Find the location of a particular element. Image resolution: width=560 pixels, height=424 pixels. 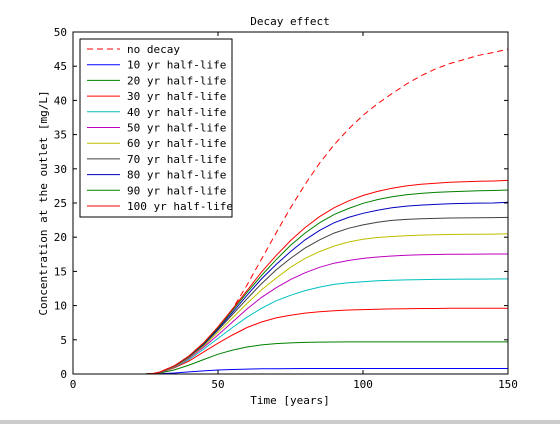

y-tick-label: 30 is located at coordinates (60, 169).